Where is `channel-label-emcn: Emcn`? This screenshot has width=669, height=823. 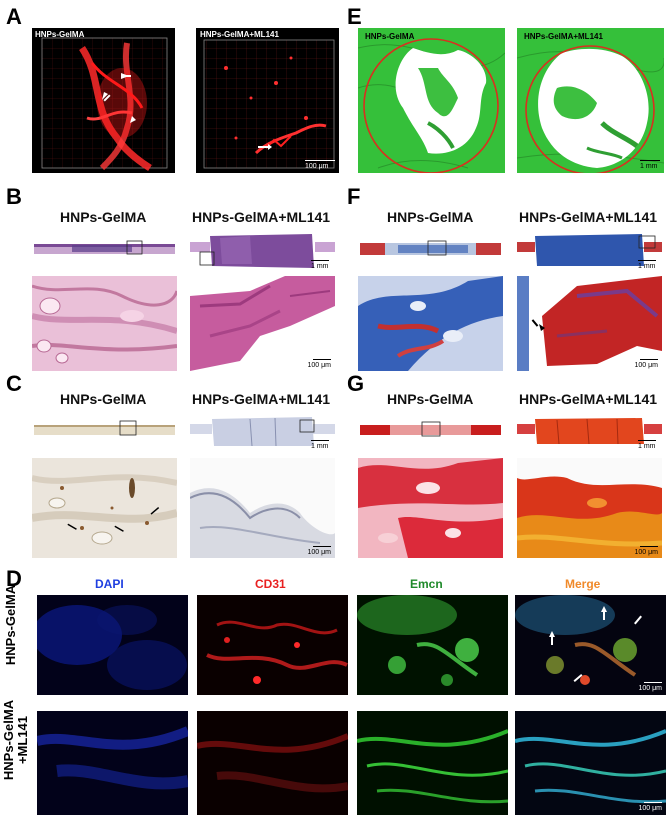 channel-label-emcn: Emcn is located at coordinates (426, 584).